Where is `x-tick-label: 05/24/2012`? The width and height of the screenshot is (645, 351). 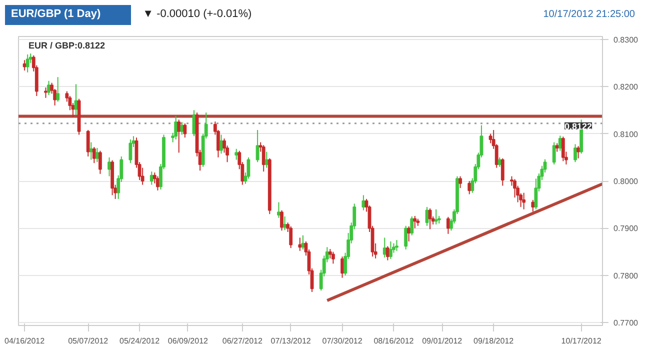
x-tick-label: 05/24/2012 is located at coordinates (140, 341).